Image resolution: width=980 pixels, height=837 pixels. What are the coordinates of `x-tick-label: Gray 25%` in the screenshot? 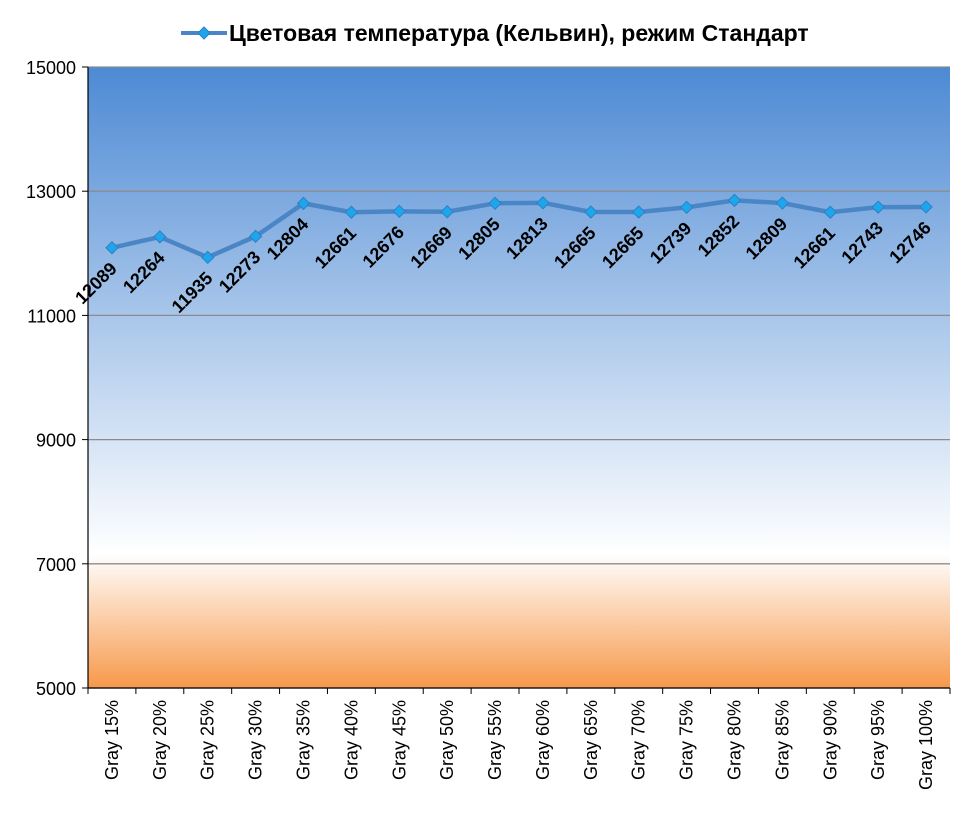 It's located at (208, 740).